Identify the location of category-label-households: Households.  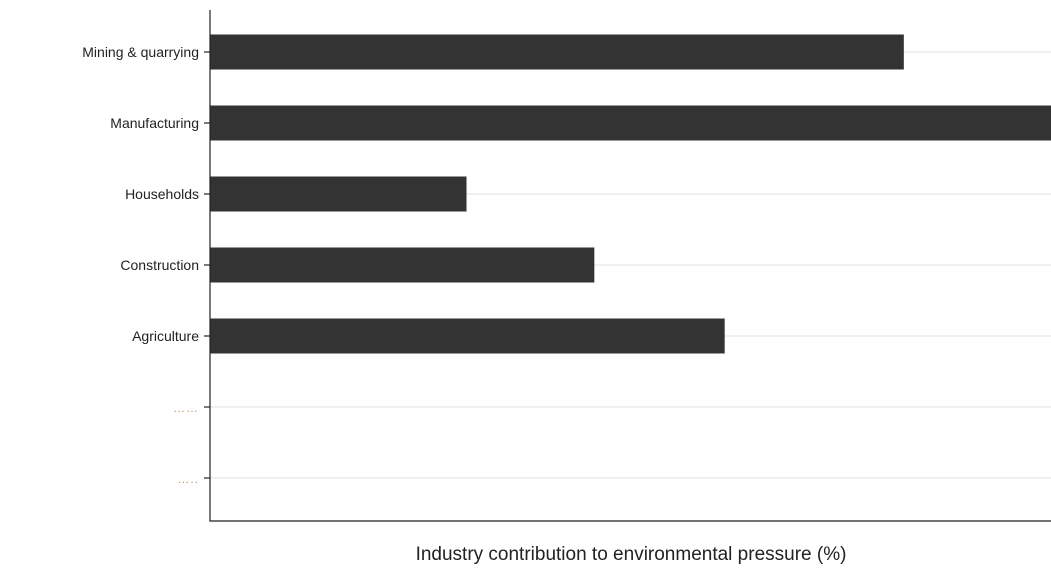
(162, 194).